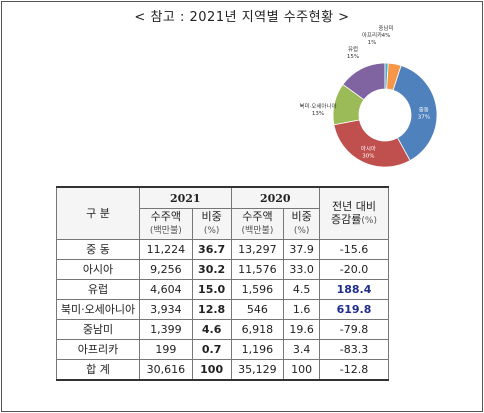  What do you see at coordinates (185, 197) in the screenshot?
I see `header-year: 2021` at bounding box center [185, 197].